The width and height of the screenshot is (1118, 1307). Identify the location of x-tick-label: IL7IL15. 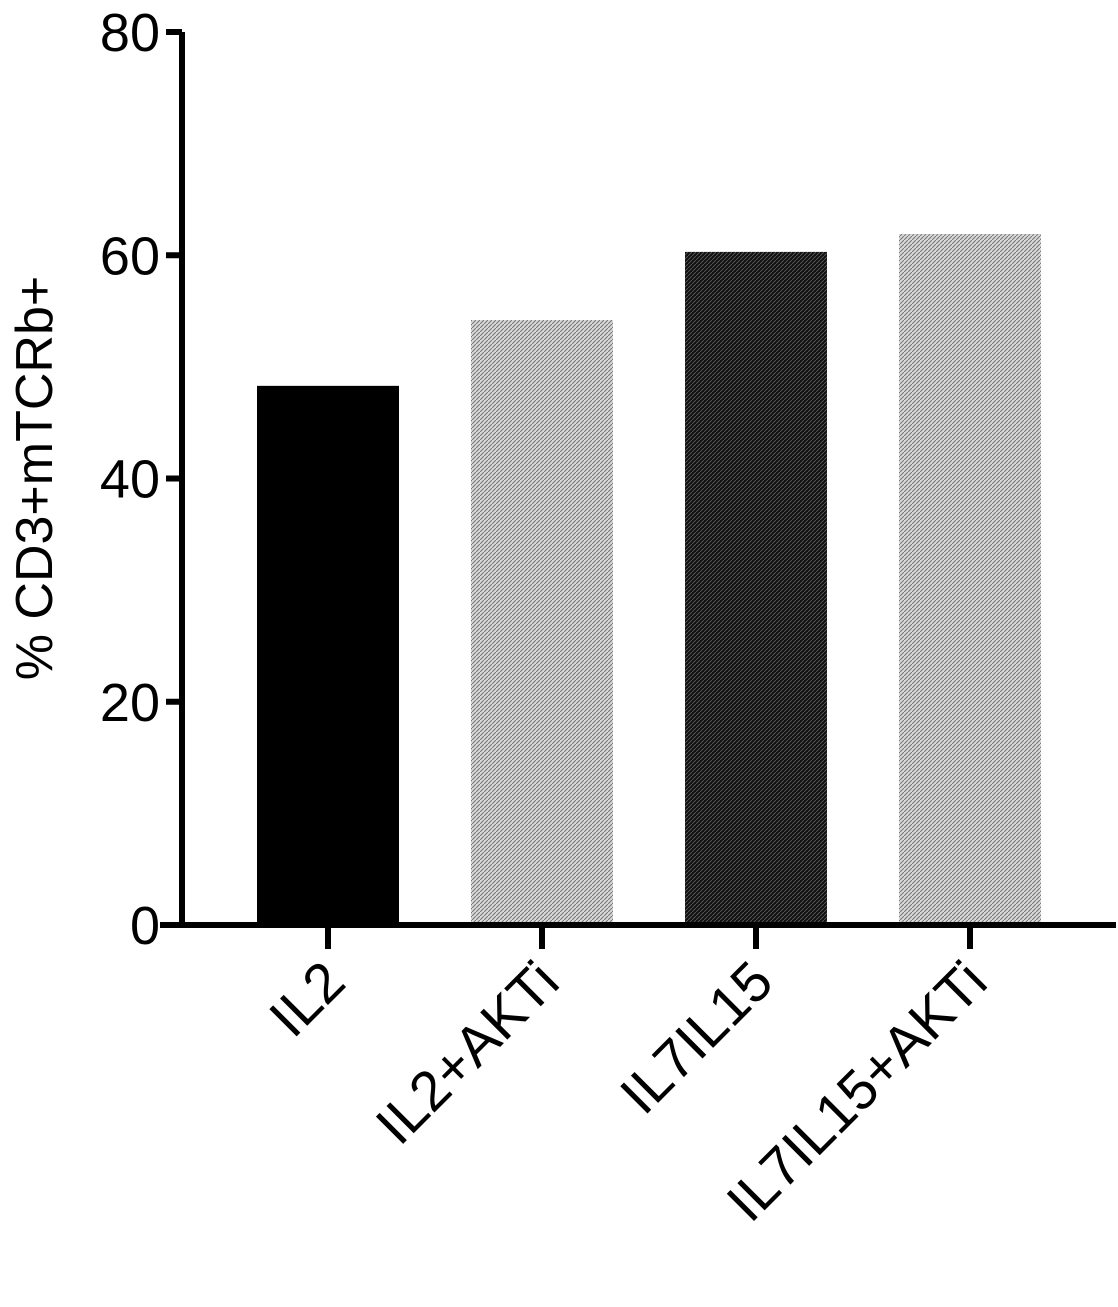
(696, 1037).